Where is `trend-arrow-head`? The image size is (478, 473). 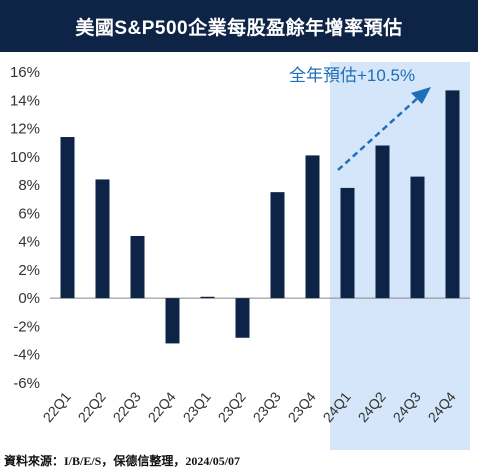
trend-arrow-head is located at coordinates (421, 95).